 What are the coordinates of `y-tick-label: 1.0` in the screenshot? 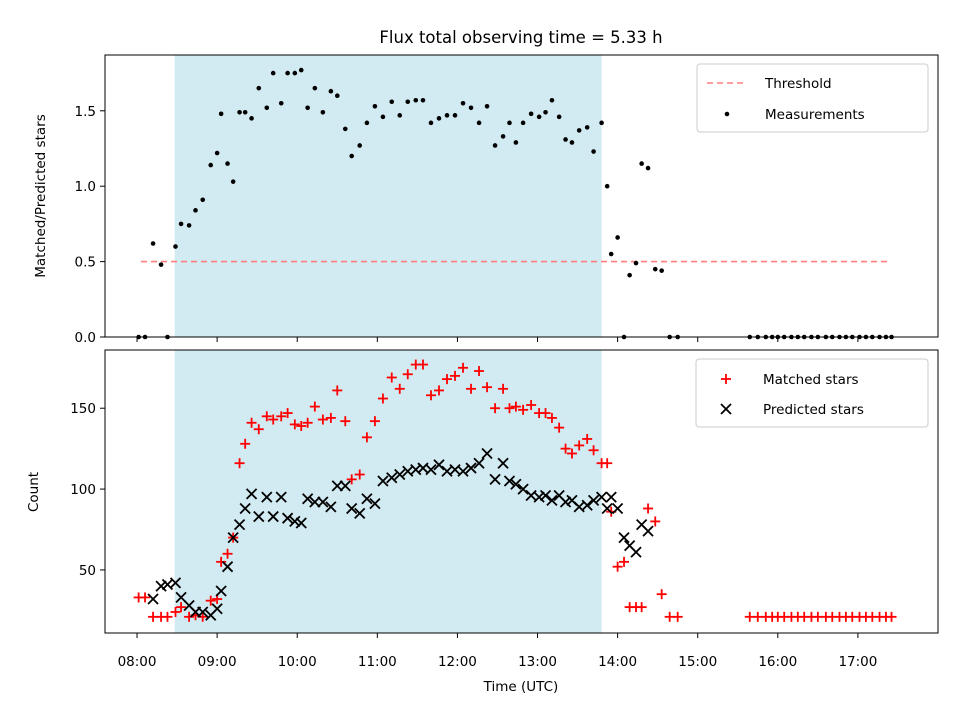 It's located at (85, 187).